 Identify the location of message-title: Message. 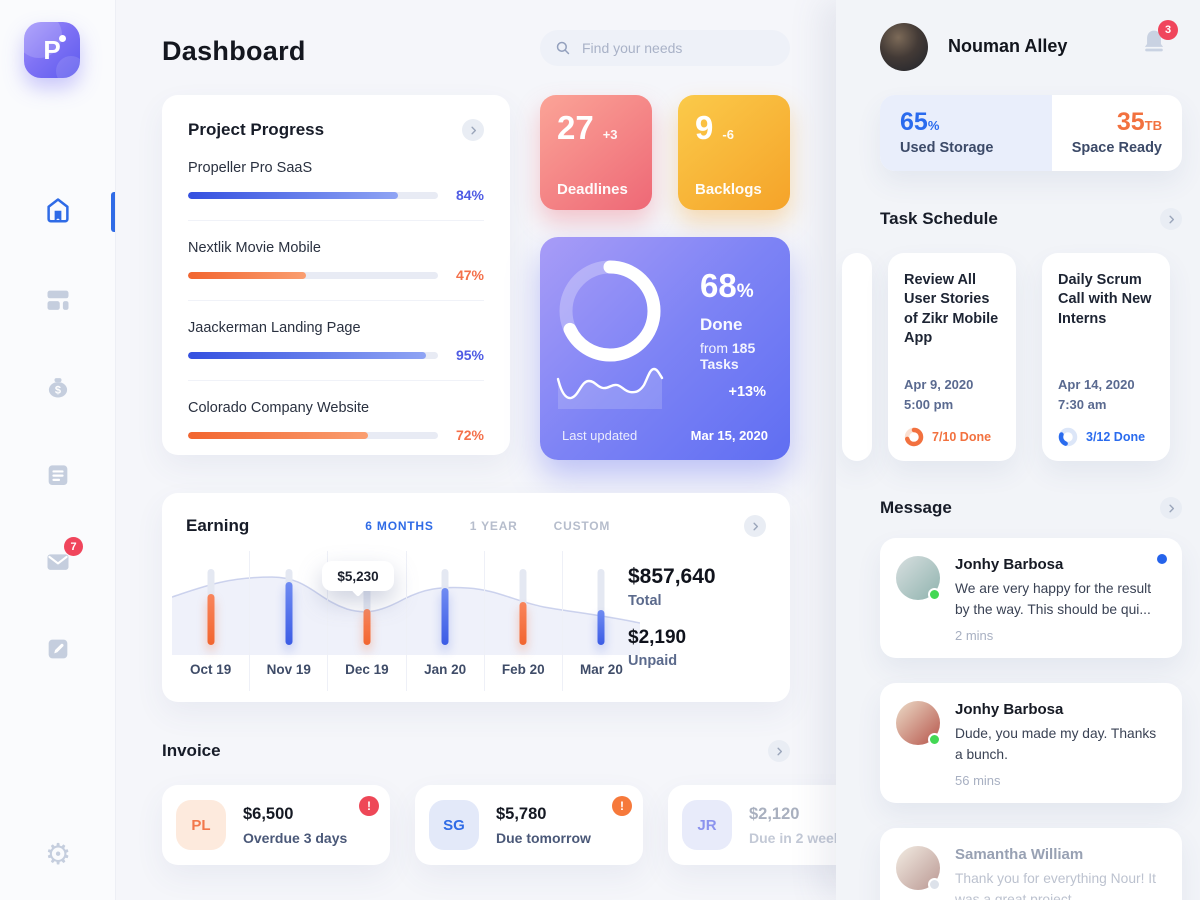
(916, 507).